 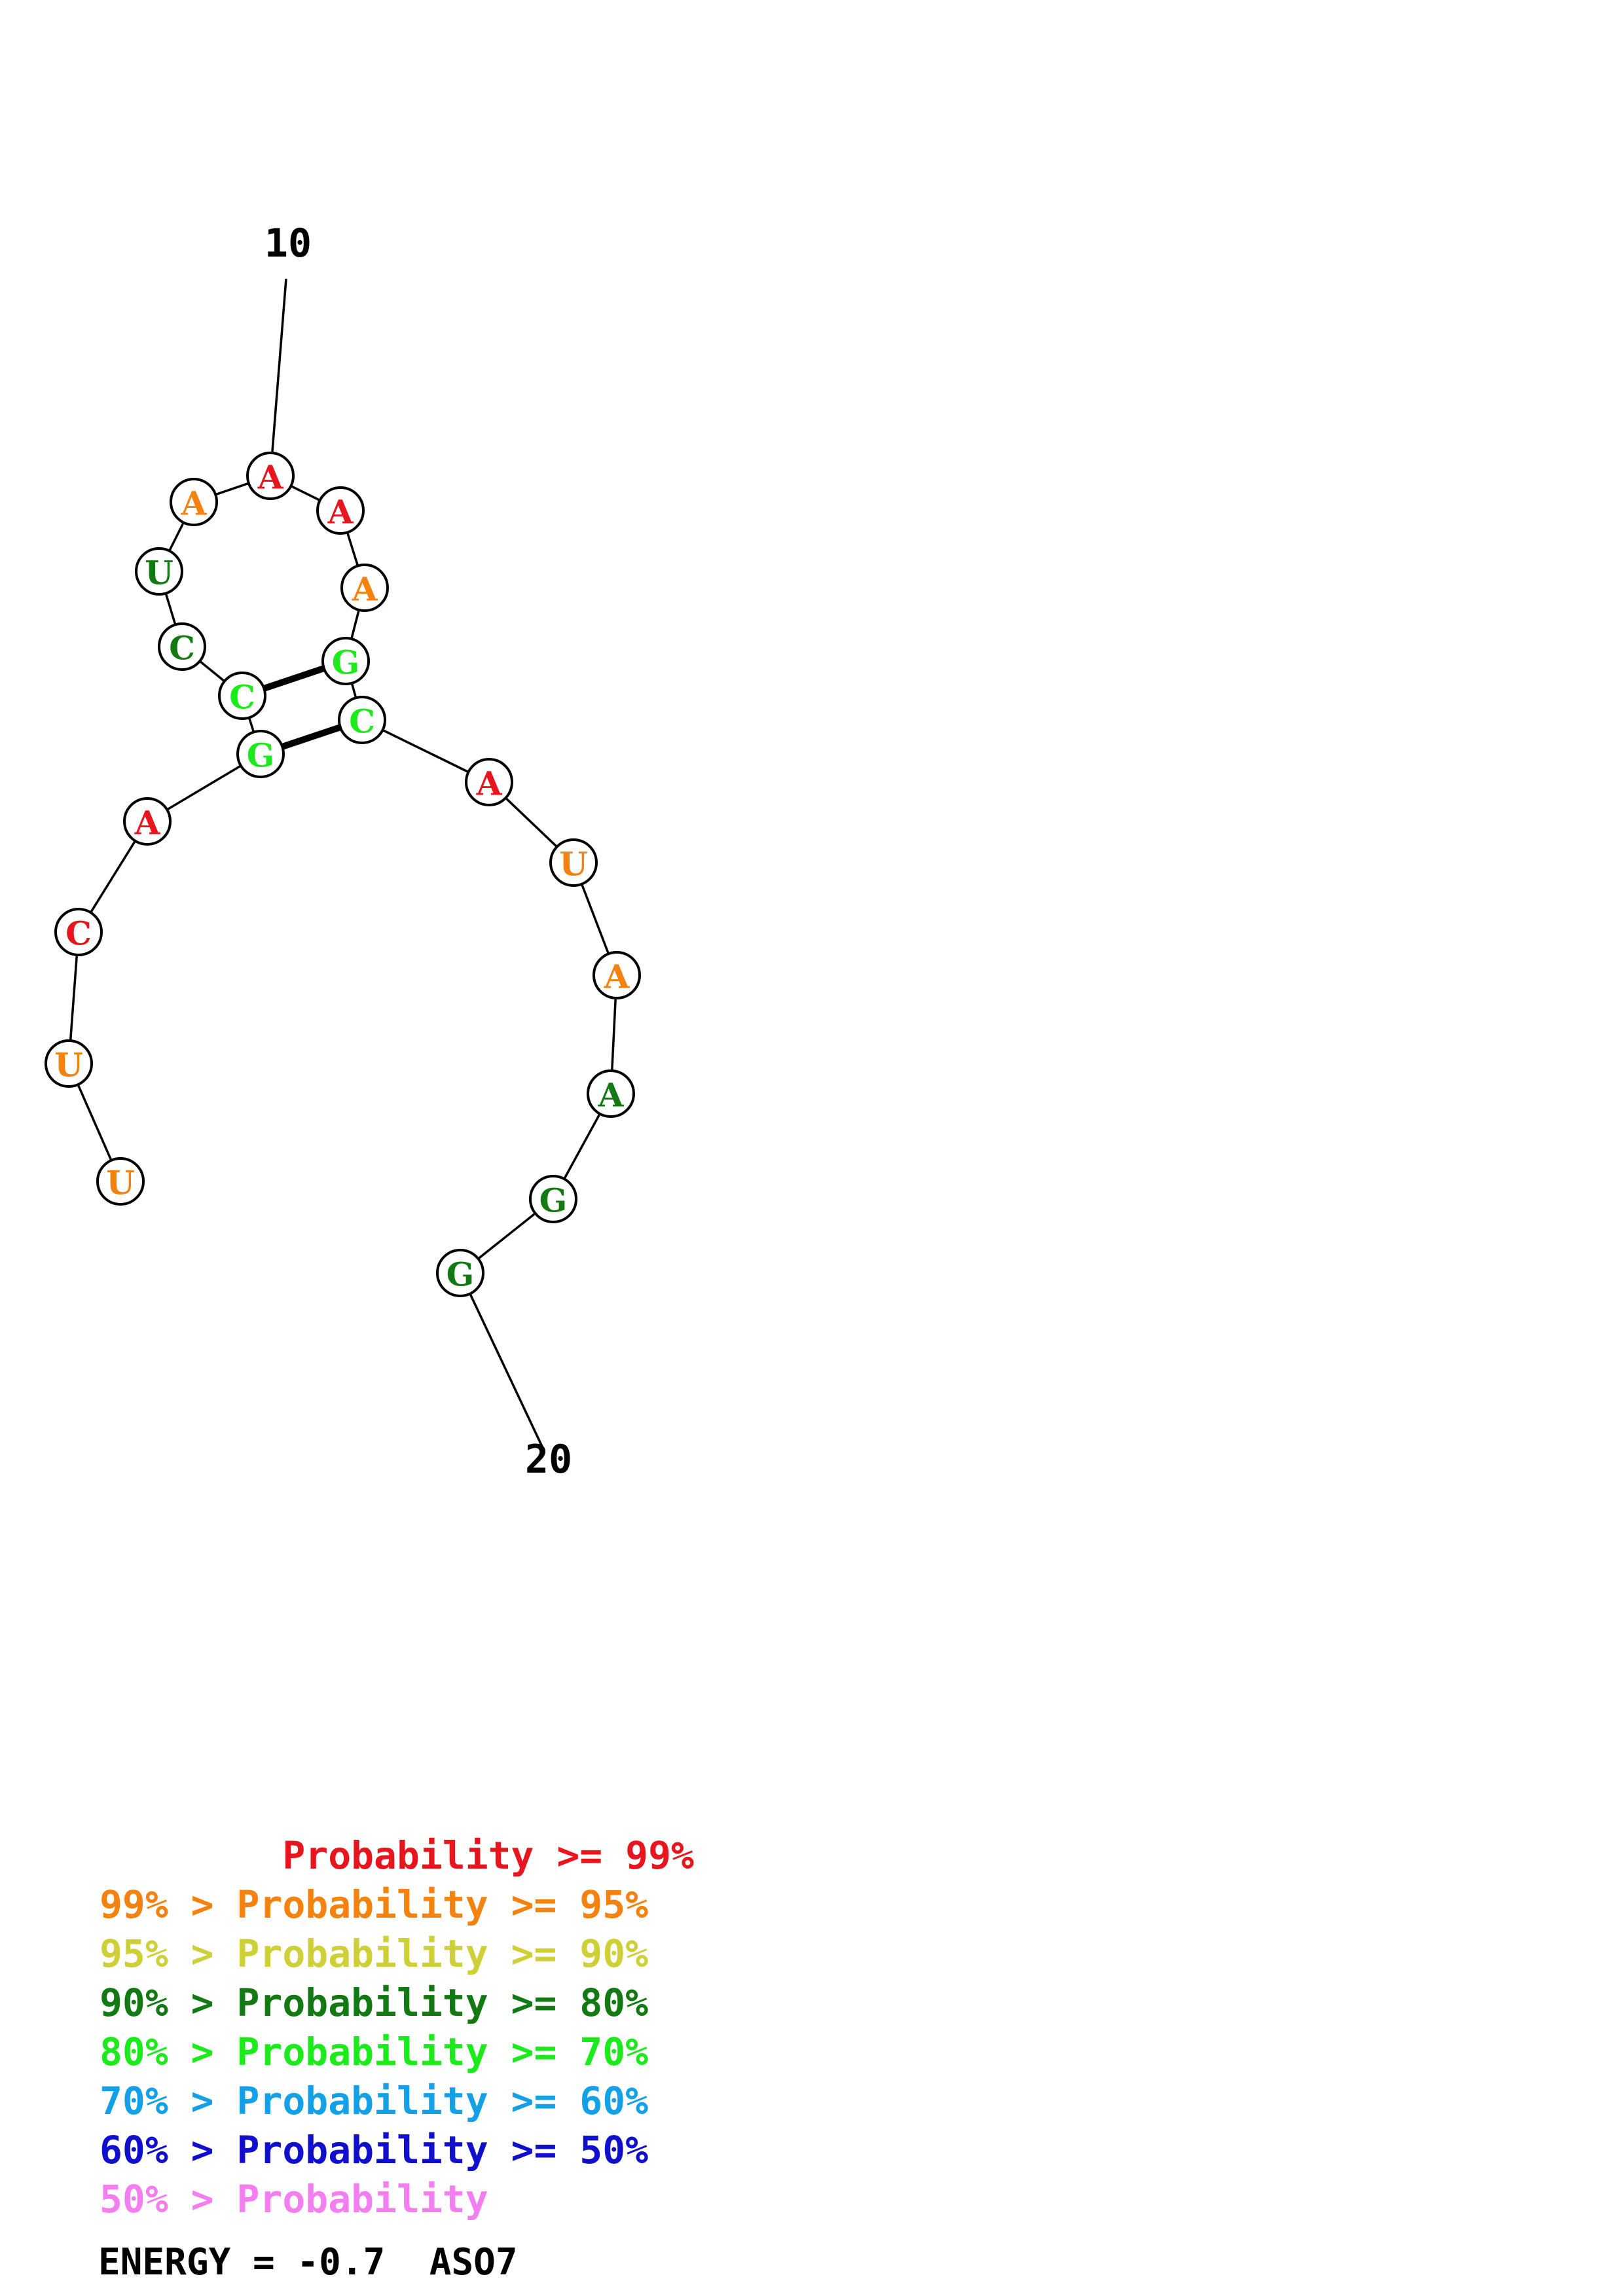 What do you see at coordinates (168, 2150) in the screenshot?
I see `legend-prefix: 60% >` at bounding box center [168, 2150].